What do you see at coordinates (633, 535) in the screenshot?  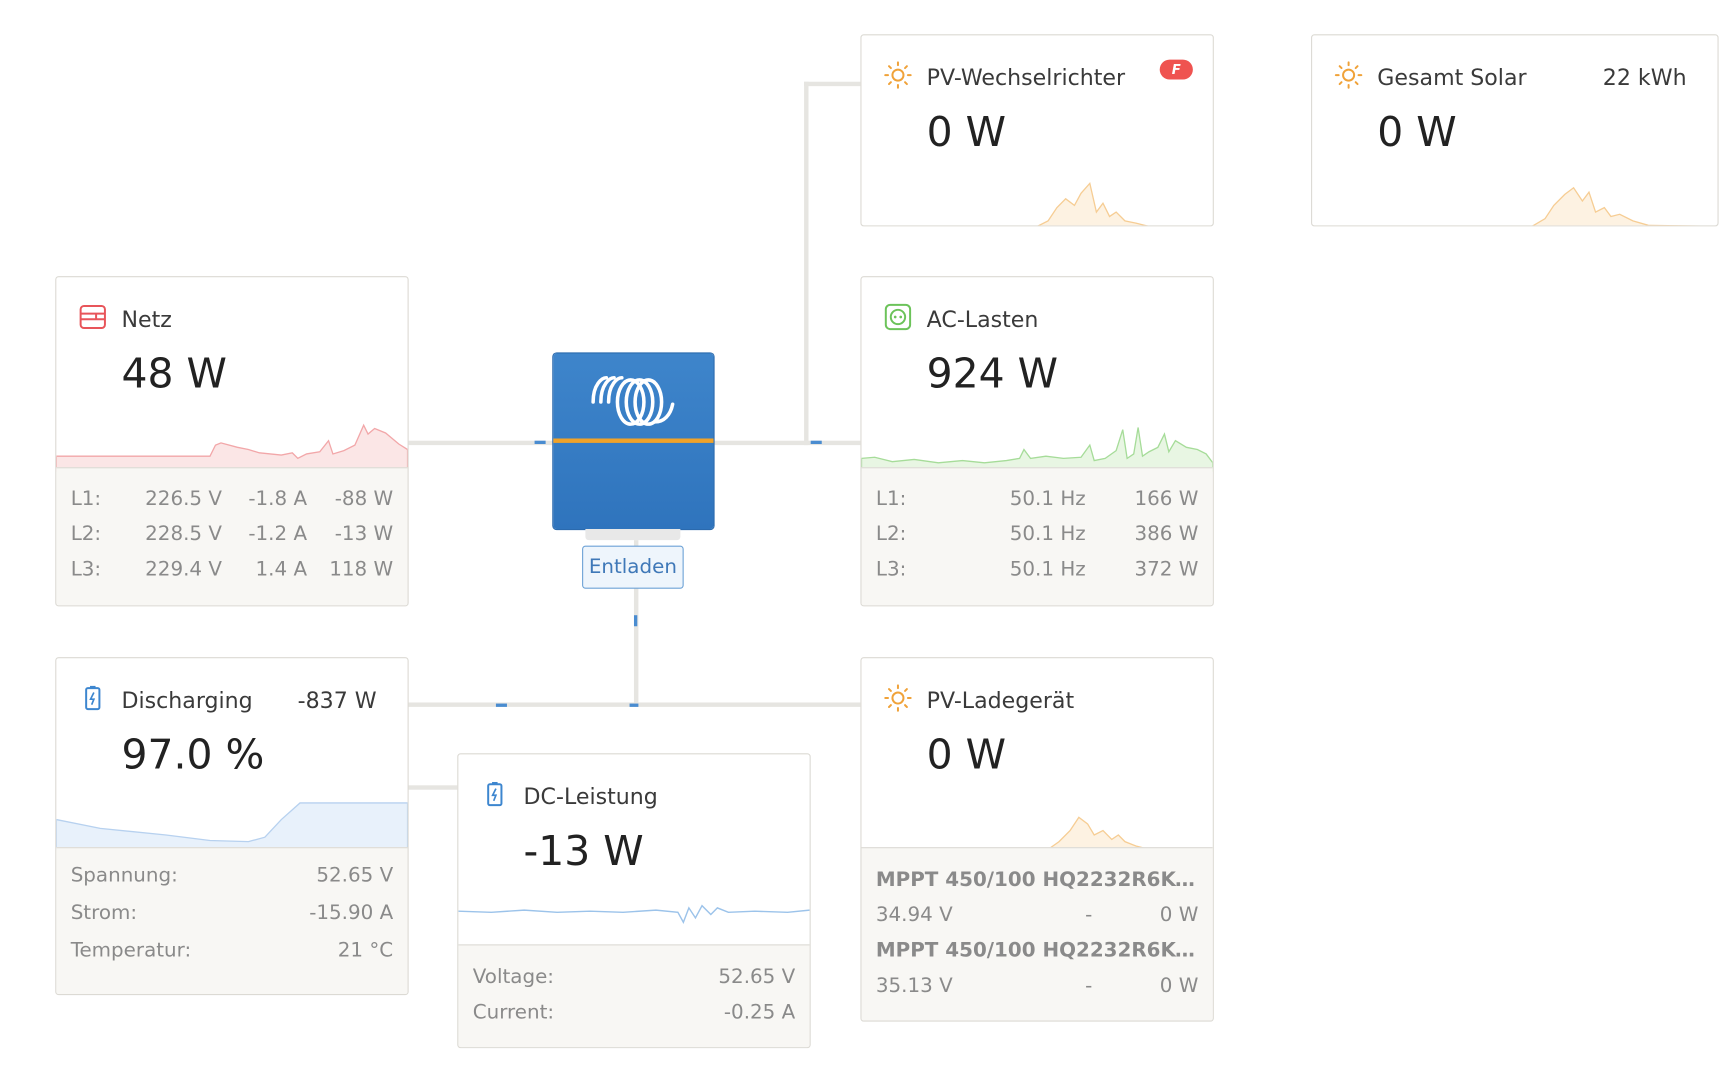 I see `inverter-base` at bounding box center [633, 535].